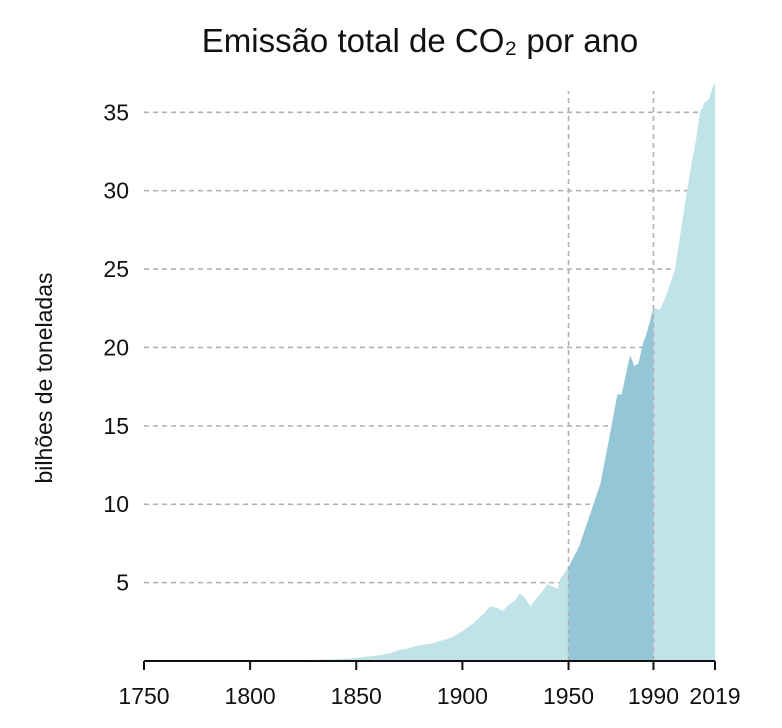  Describe the element at coordinates (429, 696) in the screenshot. I see `x-tick-labels: 1750 1800 1850 1900 1950 1990 2019` at that location.